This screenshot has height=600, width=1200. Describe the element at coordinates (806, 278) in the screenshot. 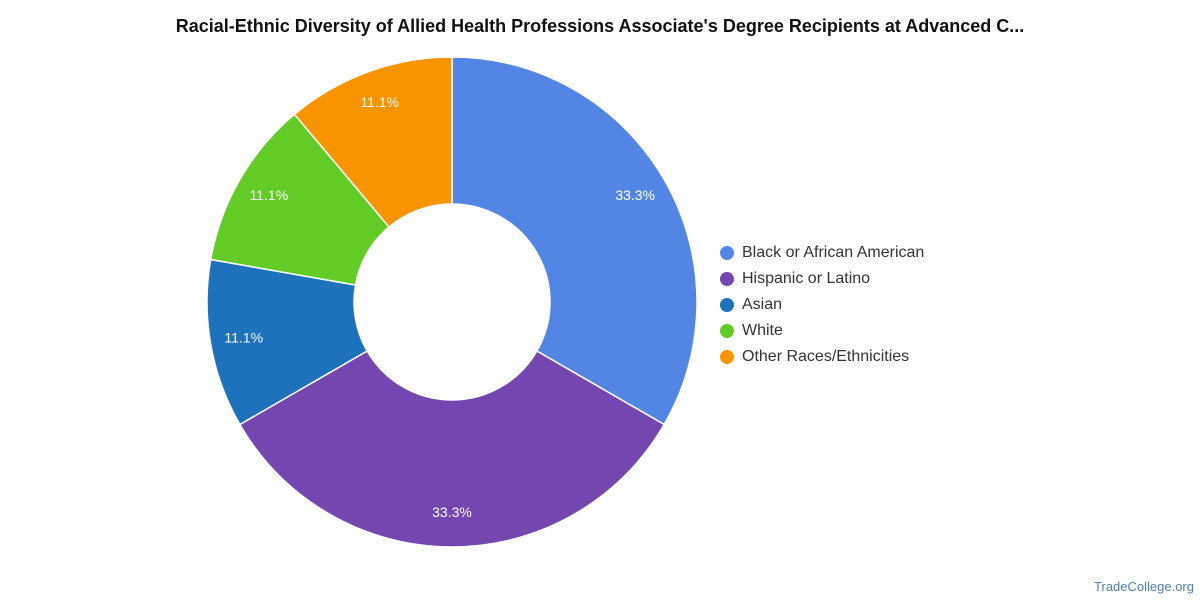

I see `legend-label: Hispanic or Latino` at that location.